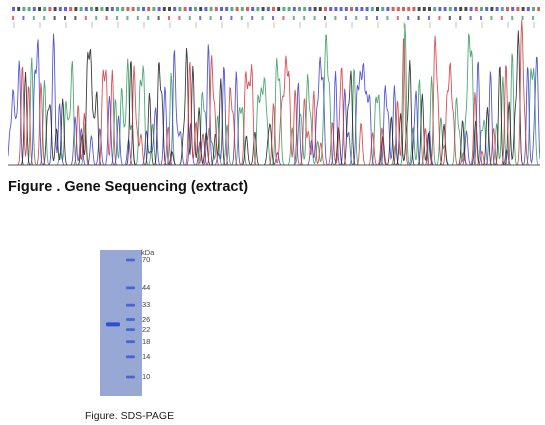 The height and width of the screenshot is (425, 545). What do you see at coordinates (113, 324) in the screenshot?
I see `sample-protein-band` at bounding box center [113, 324].